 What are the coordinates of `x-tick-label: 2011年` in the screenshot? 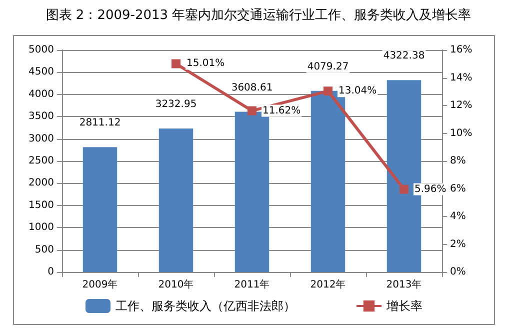 It's located at (252, 284).